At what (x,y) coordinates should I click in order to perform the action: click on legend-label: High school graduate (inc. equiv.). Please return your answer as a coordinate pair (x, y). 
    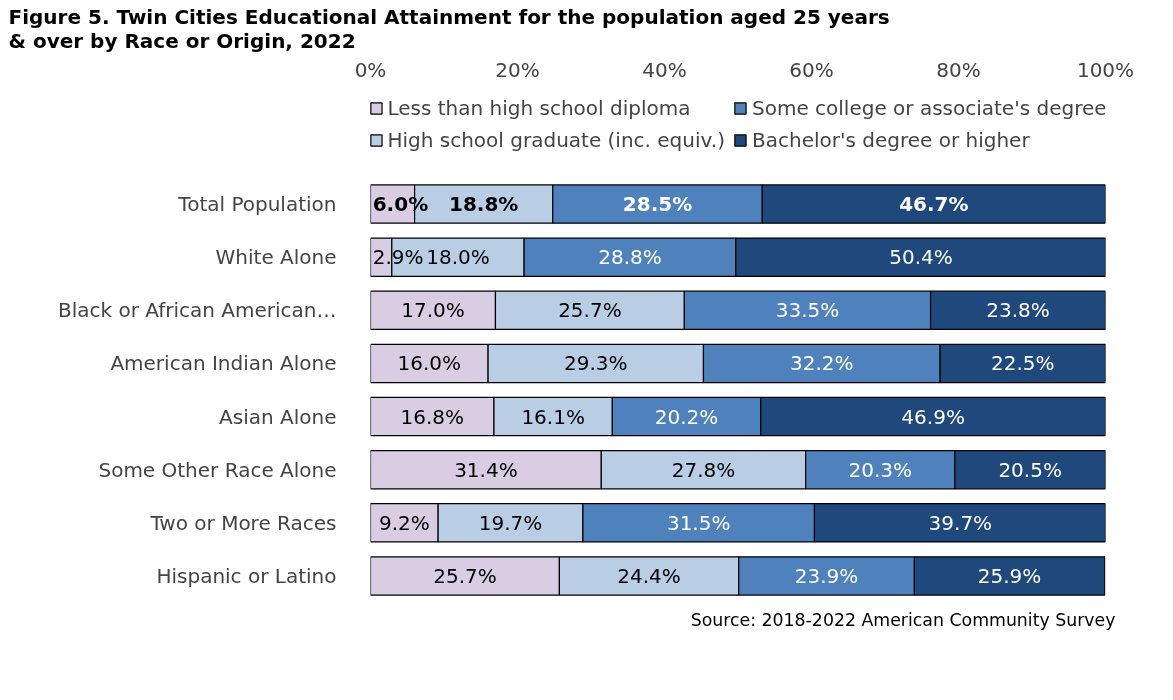
    Looking at the image, I should click on (556, 140).